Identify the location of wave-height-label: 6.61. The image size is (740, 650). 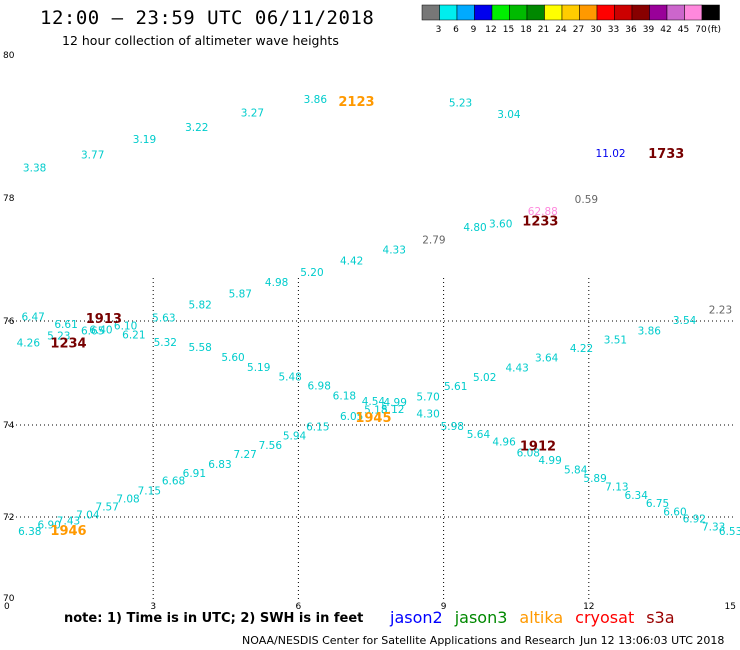
(65, 325).